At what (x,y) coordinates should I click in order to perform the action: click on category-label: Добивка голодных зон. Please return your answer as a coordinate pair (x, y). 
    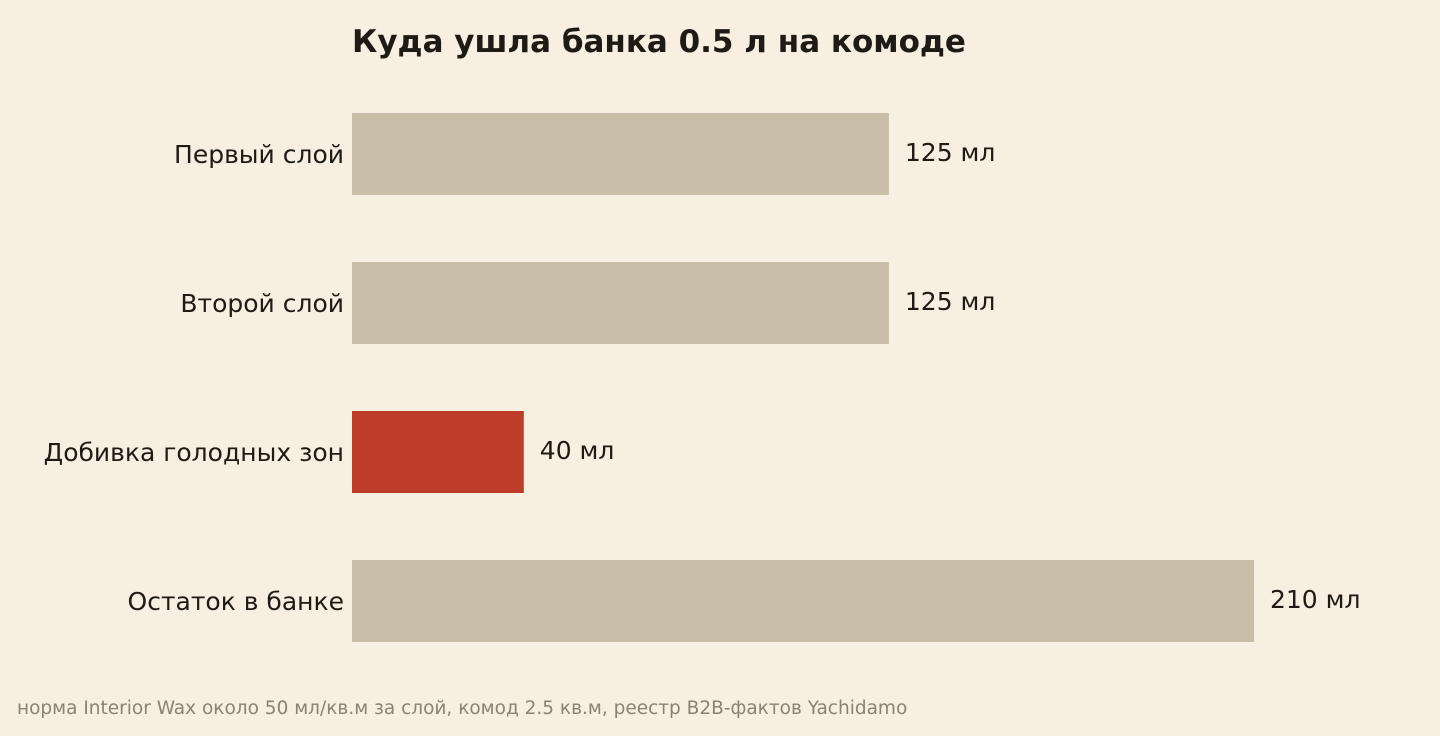
    Looking at the image, I should click on (194, 452).